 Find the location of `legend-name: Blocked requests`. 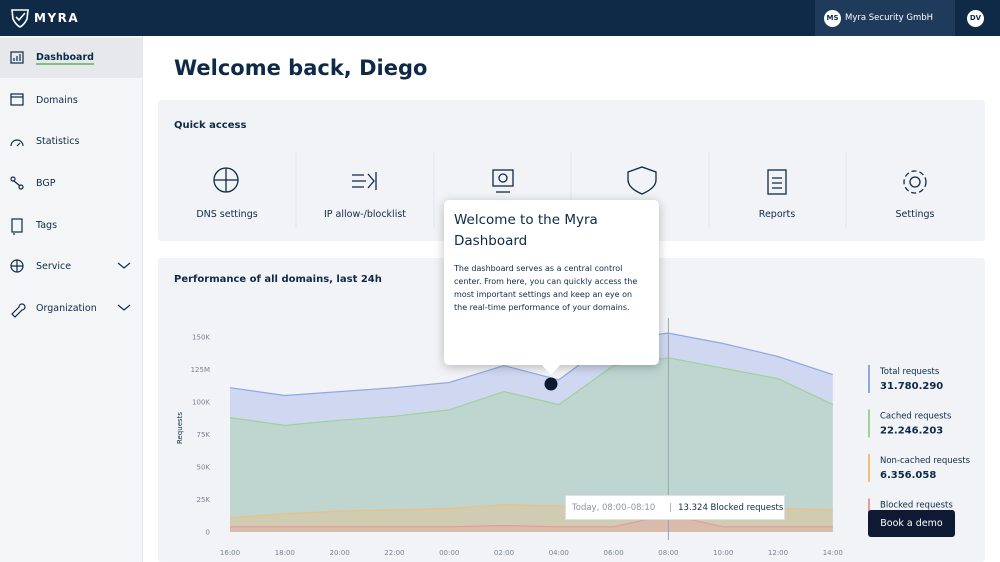

legend-name: Blocked requests is located at coordinates (916, 506).